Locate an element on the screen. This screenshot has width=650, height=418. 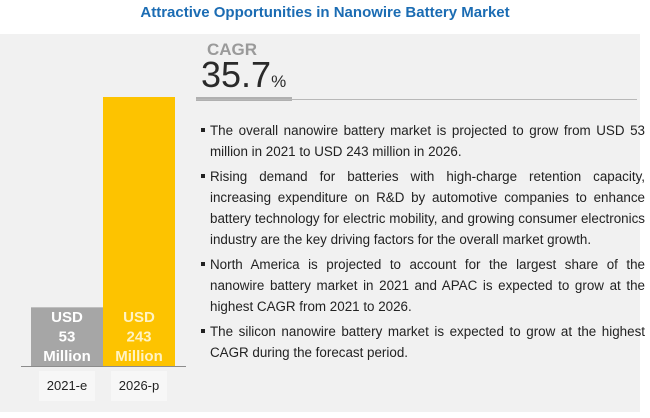
cagr-value: 35.7% is located at coordinates (243, 78).